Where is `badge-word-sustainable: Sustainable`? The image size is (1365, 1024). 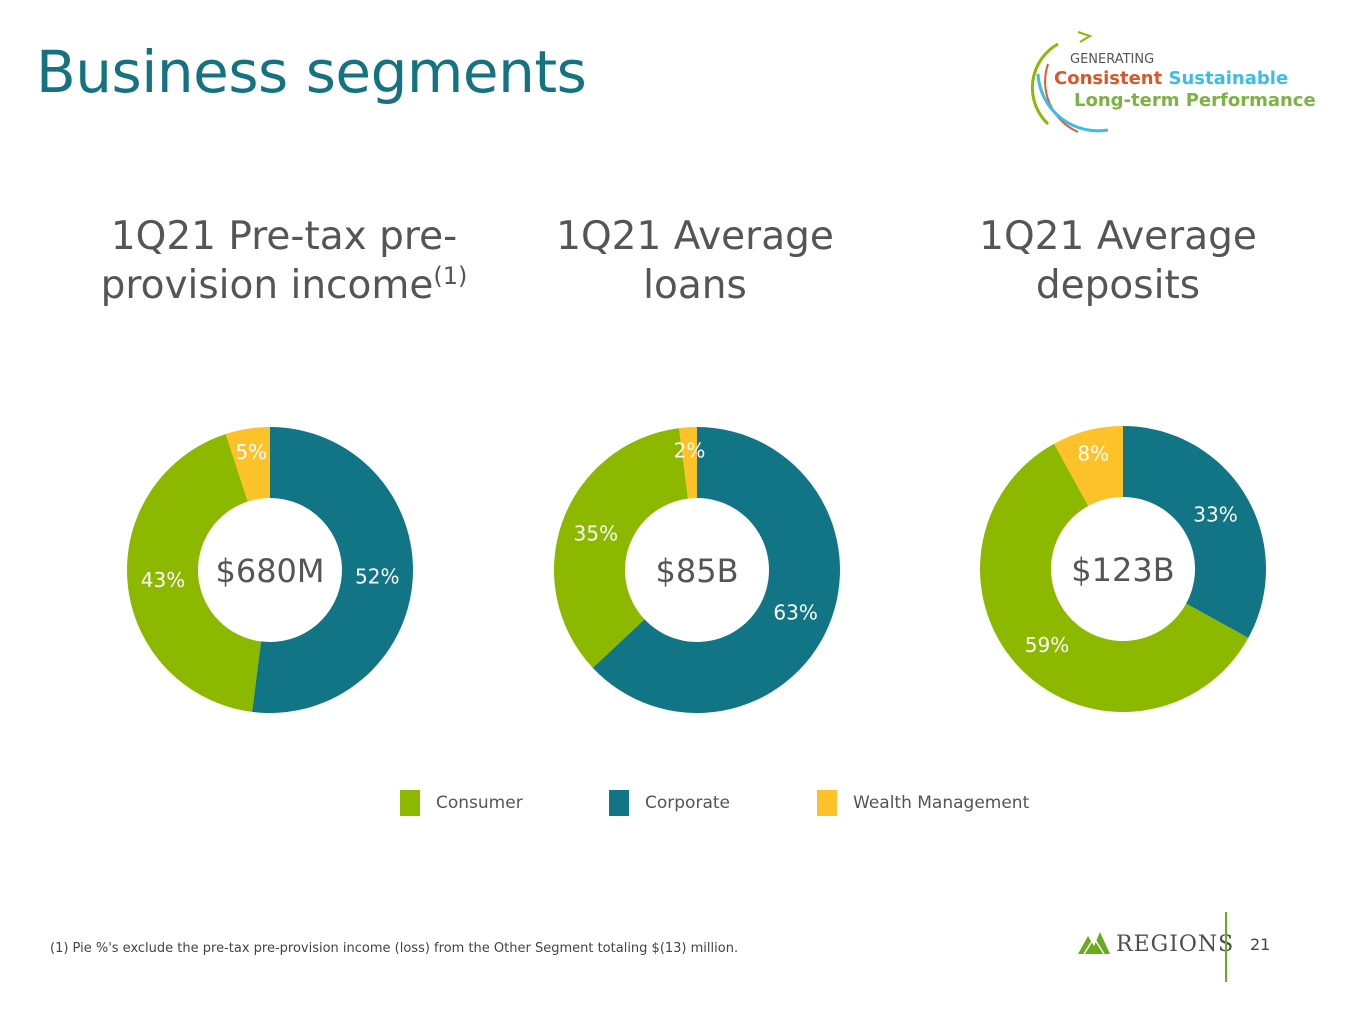
badge-word-sustainable: Sustainable is located at coordinates (1228, 78).